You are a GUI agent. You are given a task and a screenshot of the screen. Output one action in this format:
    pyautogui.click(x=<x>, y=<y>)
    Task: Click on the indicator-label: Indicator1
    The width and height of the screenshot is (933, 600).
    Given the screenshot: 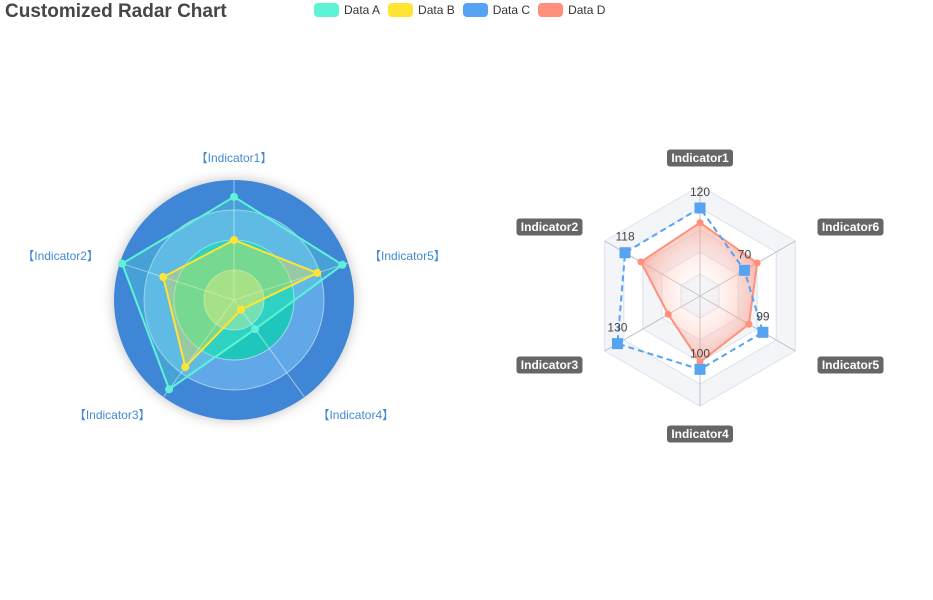 What is the action you would take?
    pyautogui.click(x=700, y=158)
    